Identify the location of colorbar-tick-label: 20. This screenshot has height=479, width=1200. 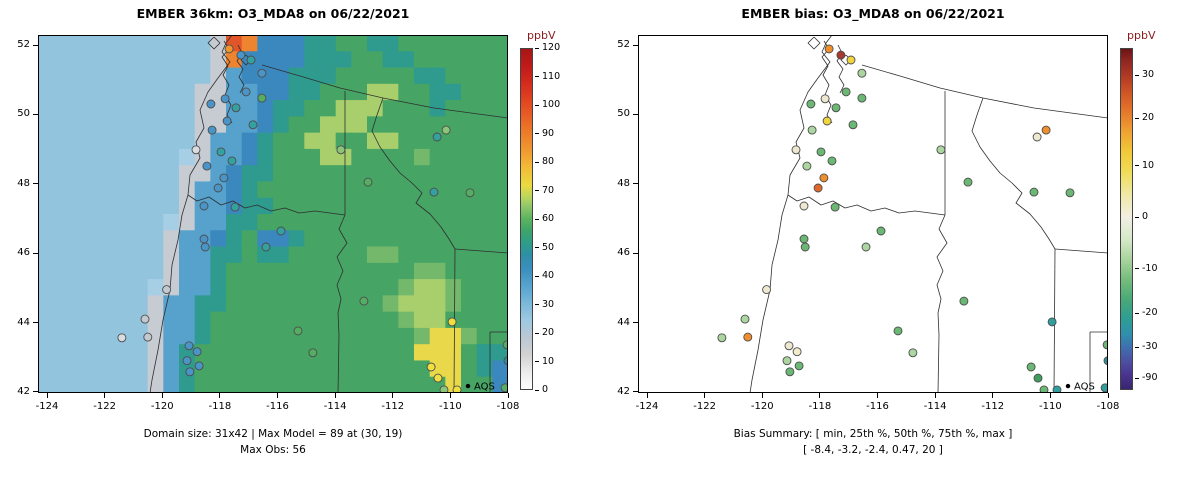
(548, 332).